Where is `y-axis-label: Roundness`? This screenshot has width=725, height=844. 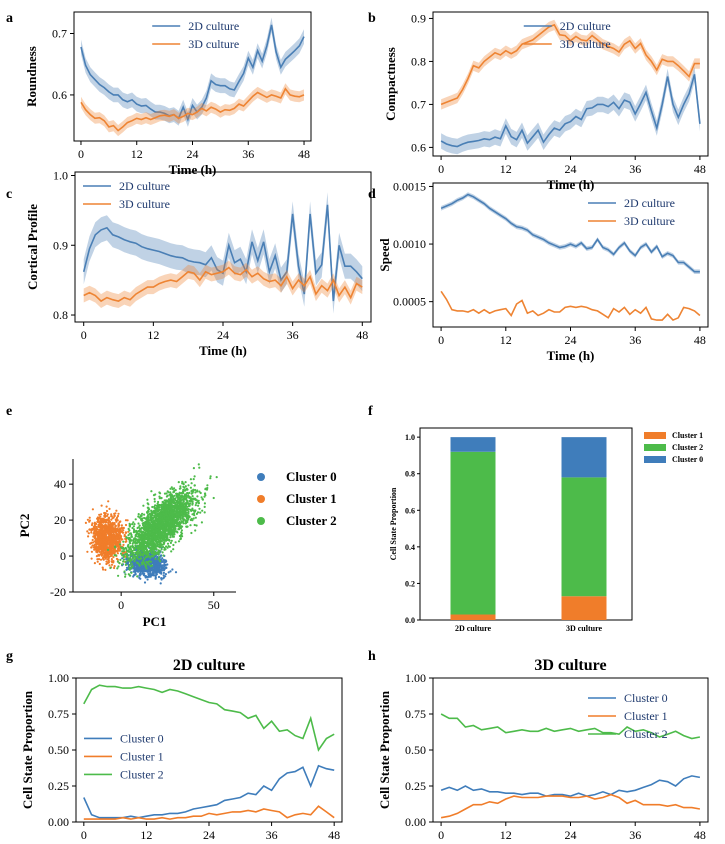 y-axis-label: Roundness is located at coordinates (31, 76).